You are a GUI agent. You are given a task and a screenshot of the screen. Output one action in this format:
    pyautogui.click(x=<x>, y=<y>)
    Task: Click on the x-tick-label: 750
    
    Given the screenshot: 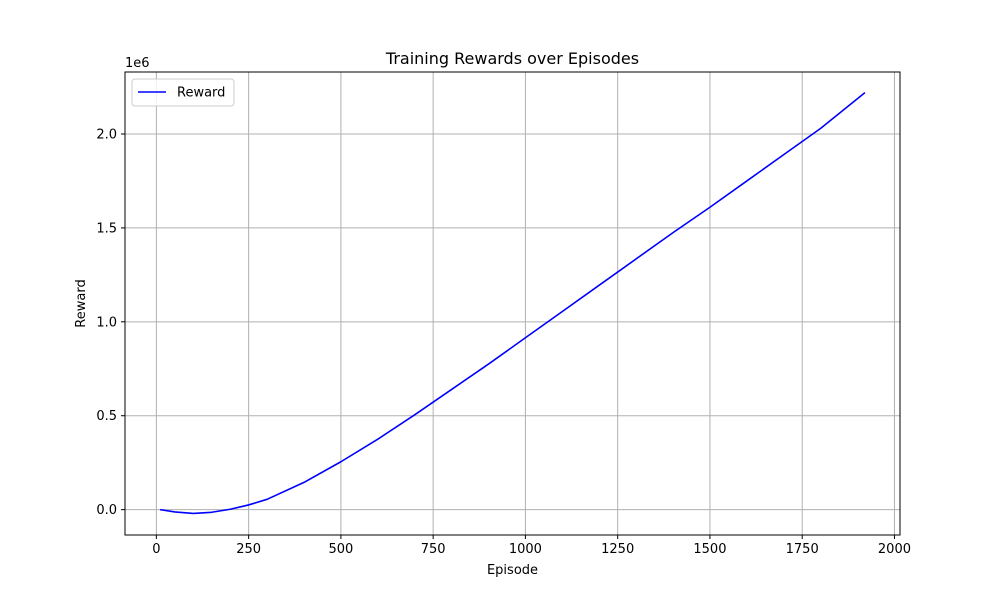 What is the action you would take?
    pyautogui.click(x=433, y=549)
    